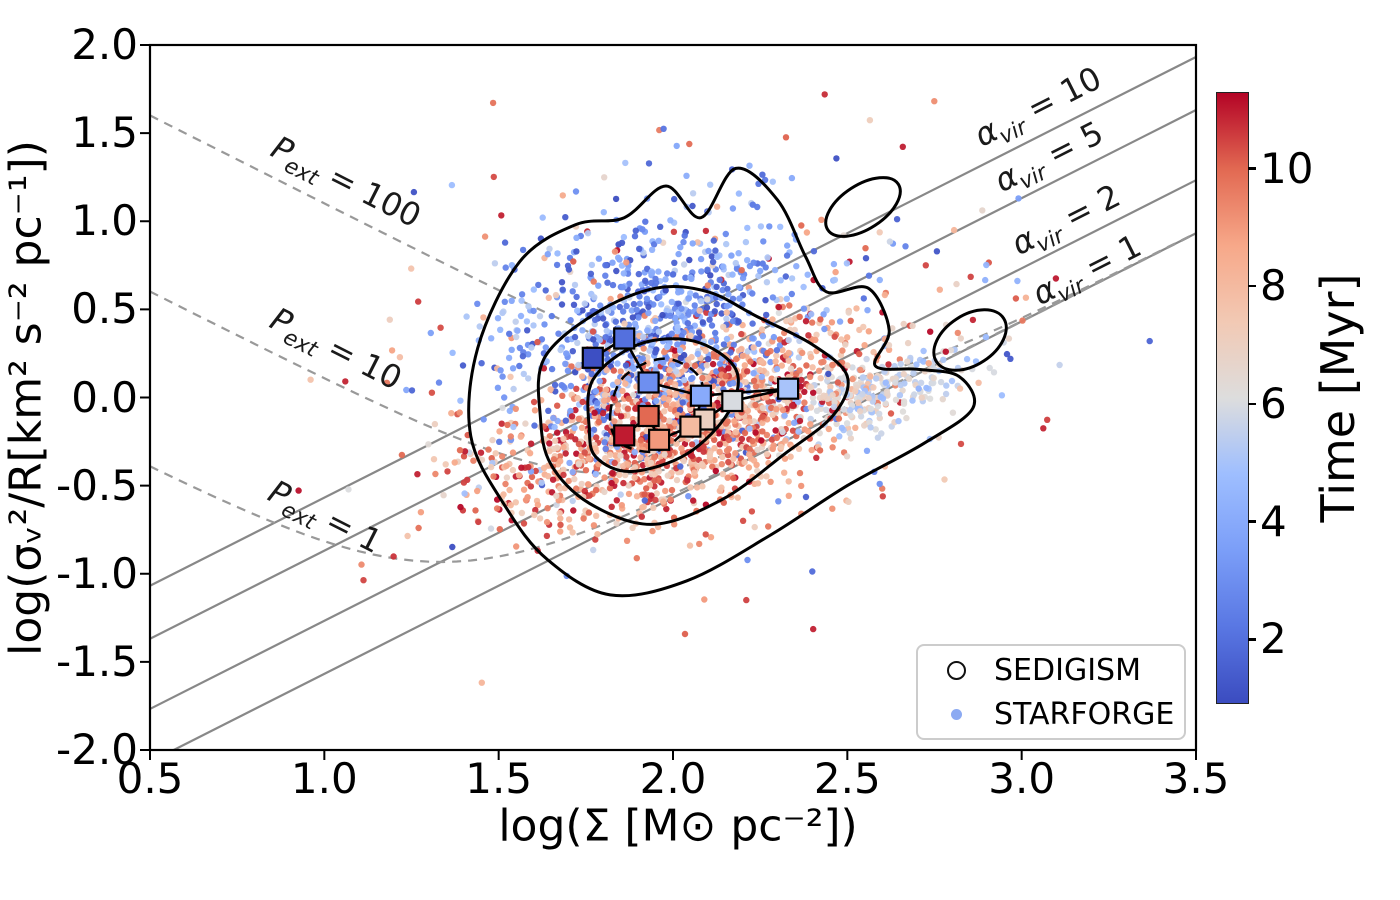  Describe the element at coordinates (1232, 398) in the screenshot. I see `colorbar` at that location.